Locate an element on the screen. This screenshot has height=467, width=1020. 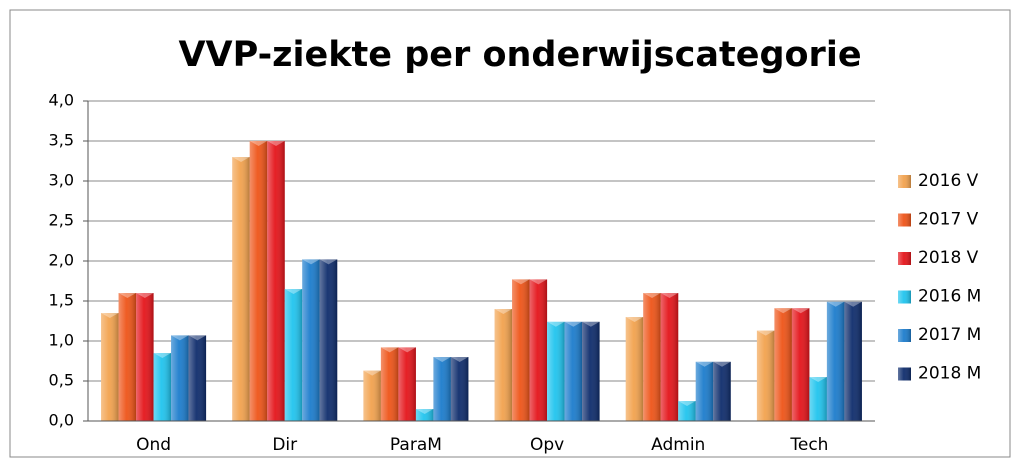
y-tick-label: 1,0 is located at coordinates (61, 340).